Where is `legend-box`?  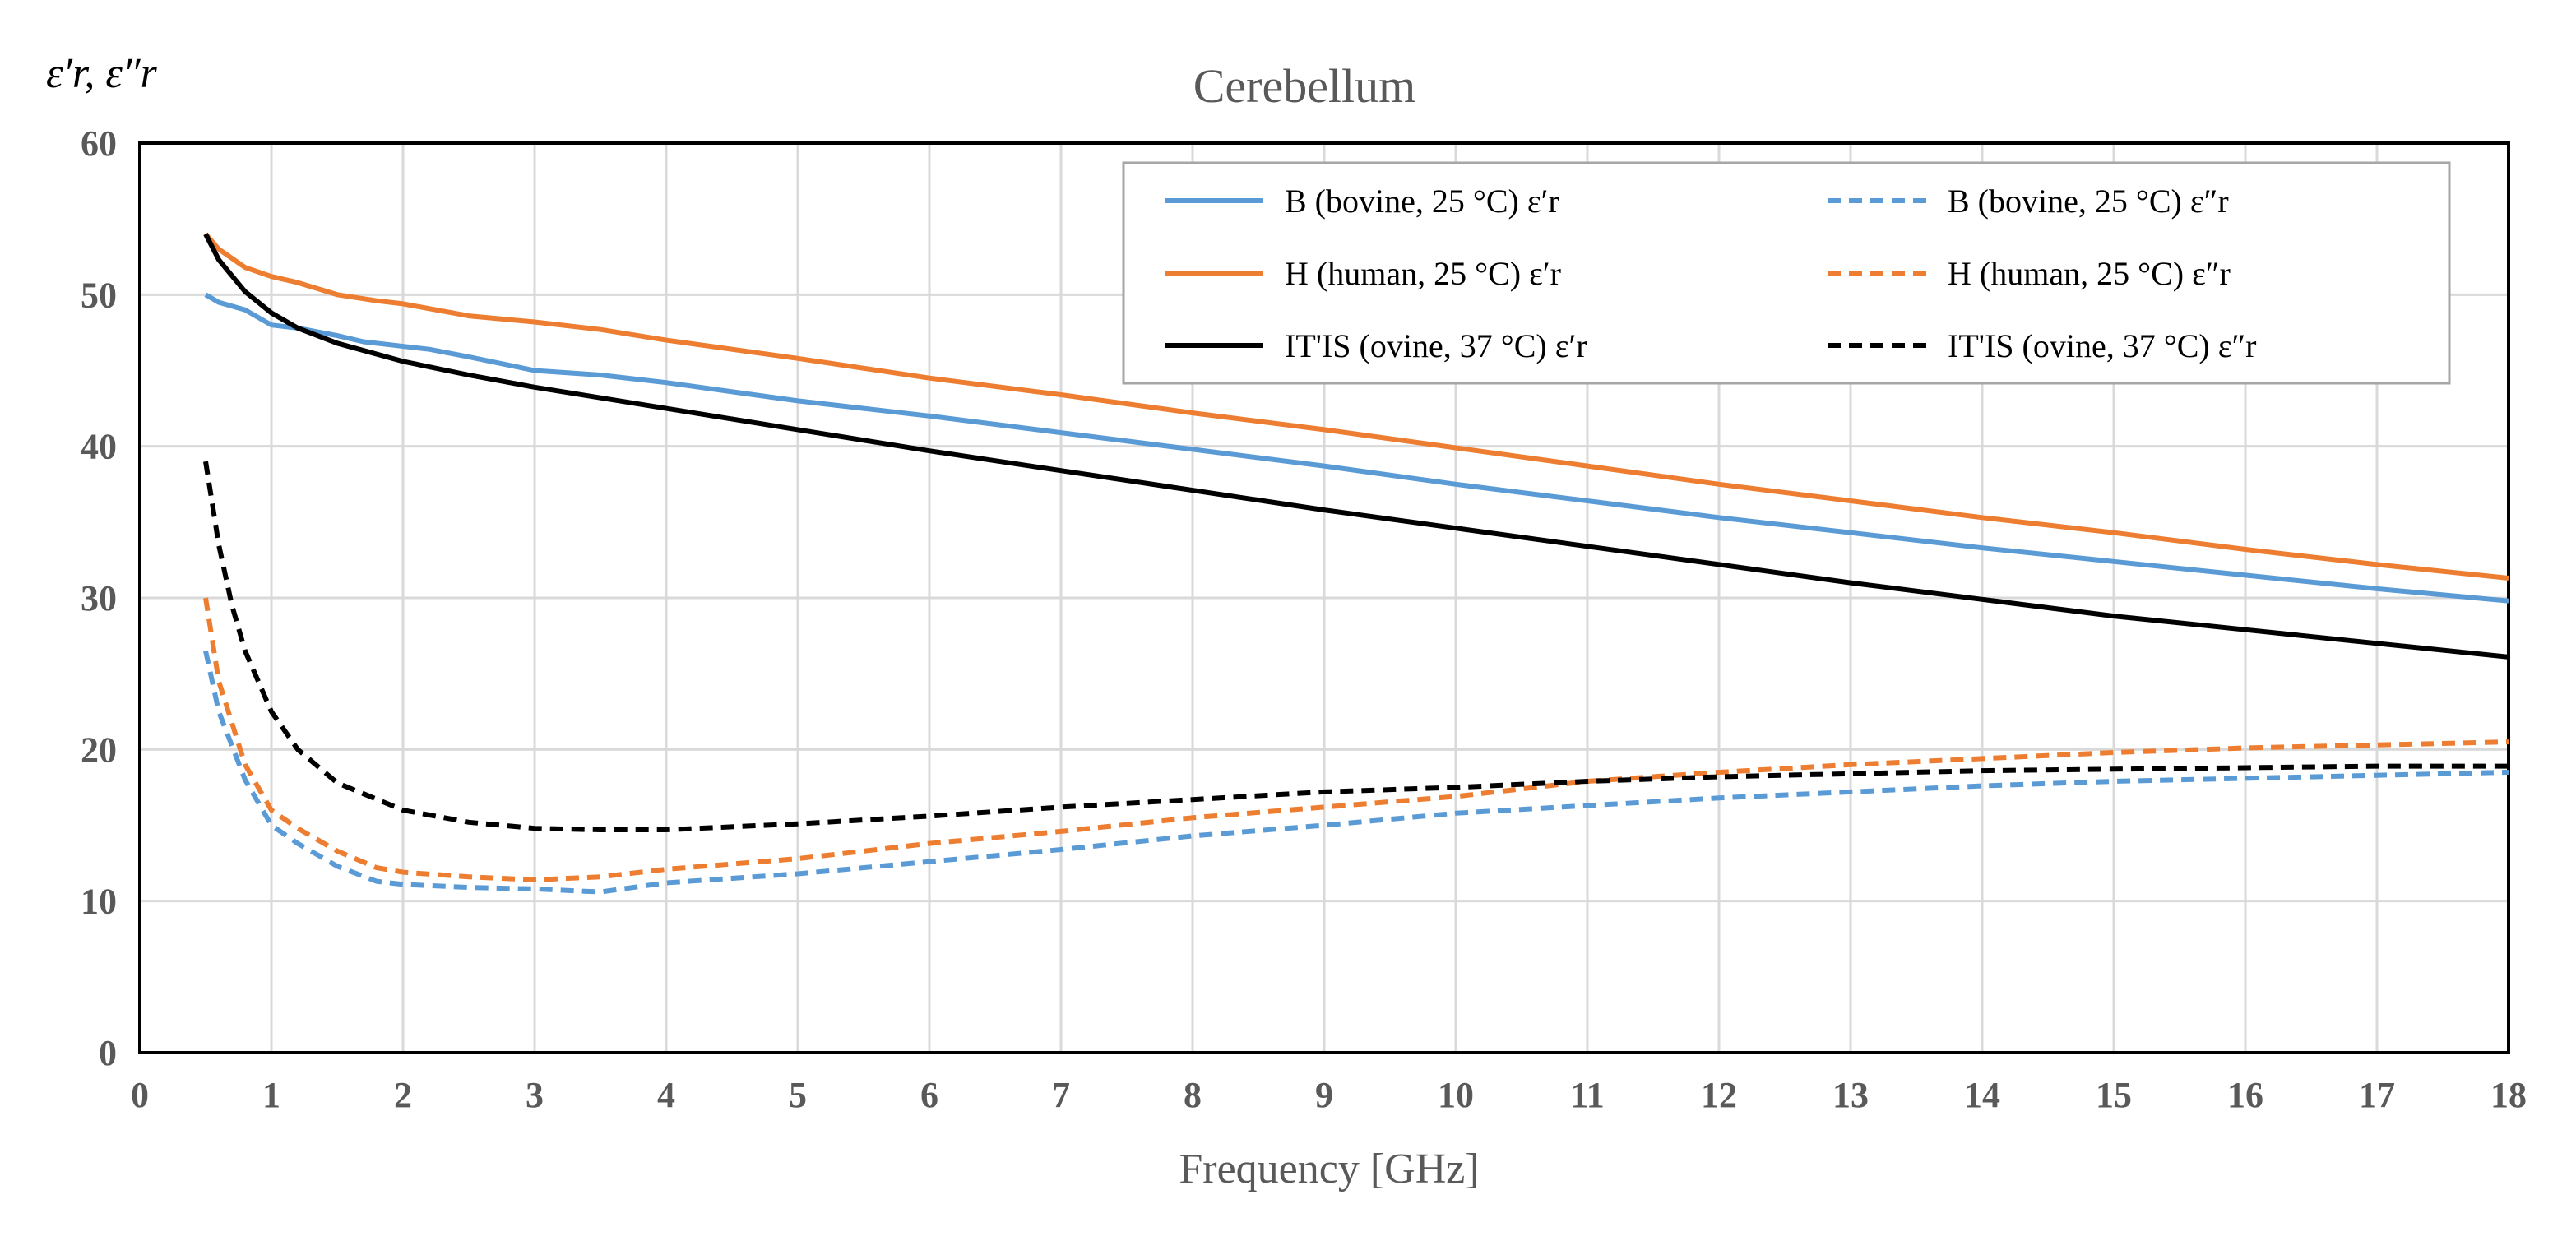 legend-box is located at coordinates (1787, 273).